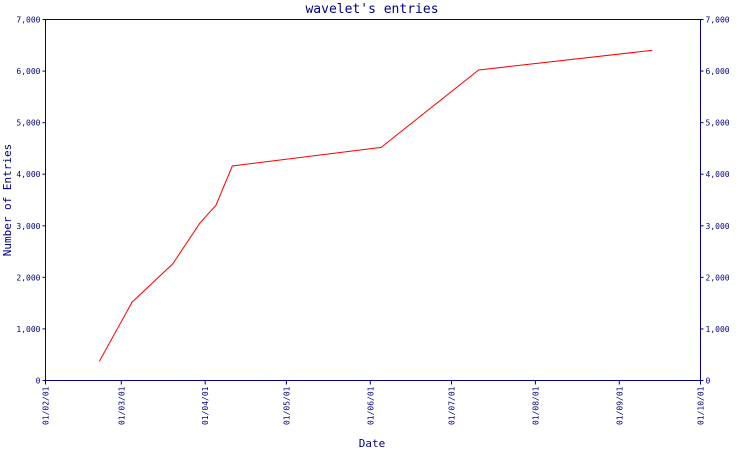 This screenshot has width=750, height=455. What do you see at coordinates (718, 123) in the screenshot?
I see `y-tick-label-right: 5,000` at bounding box center [718, 123].